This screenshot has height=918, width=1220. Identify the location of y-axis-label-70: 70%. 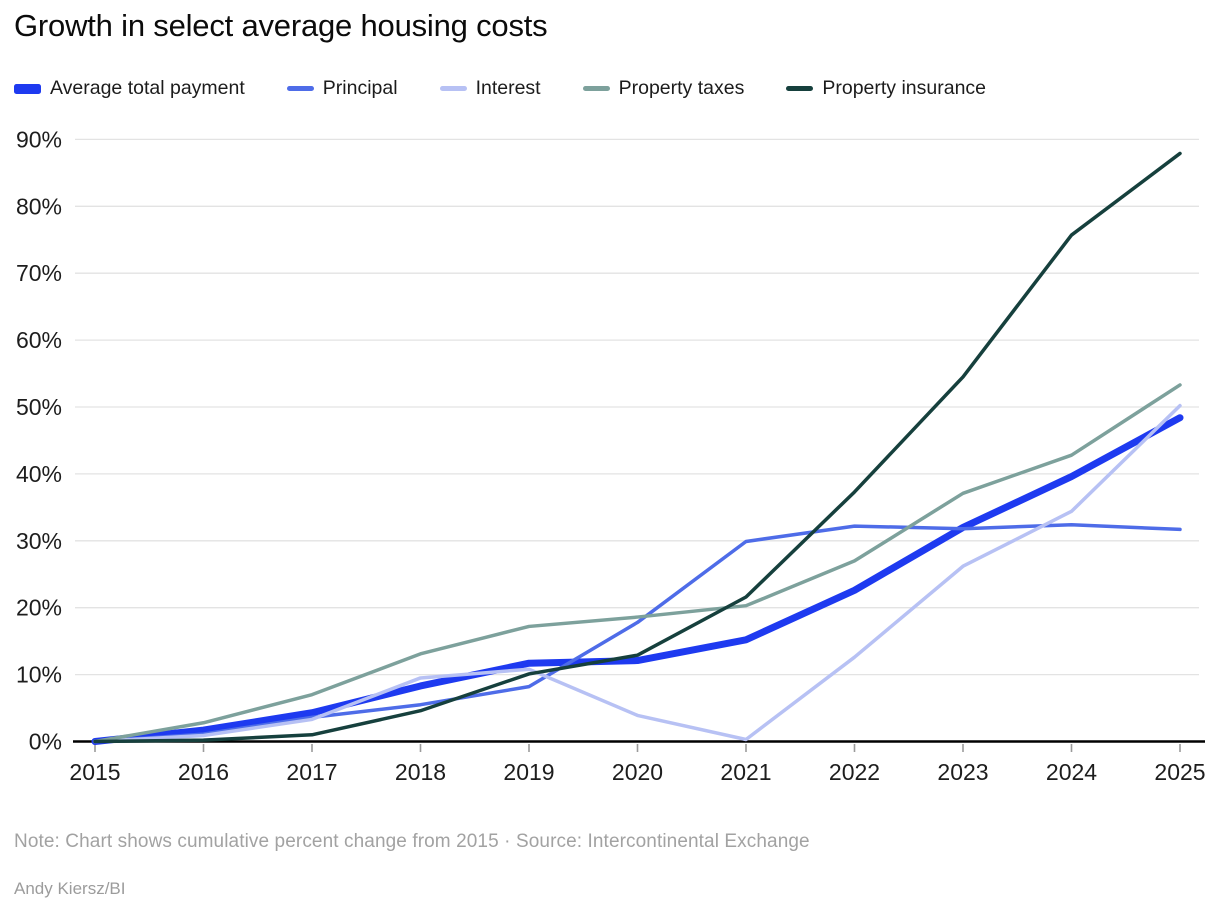
(39, 273).